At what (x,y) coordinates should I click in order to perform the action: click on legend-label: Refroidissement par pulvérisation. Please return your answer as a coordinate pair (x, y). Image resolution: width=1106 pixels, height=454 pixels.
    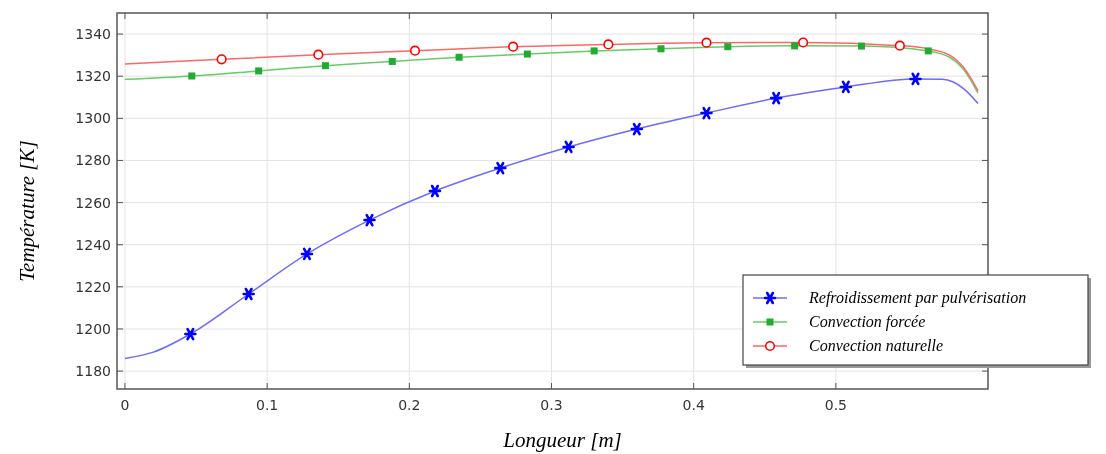
    Looking at the image, I should click on (917, 298).